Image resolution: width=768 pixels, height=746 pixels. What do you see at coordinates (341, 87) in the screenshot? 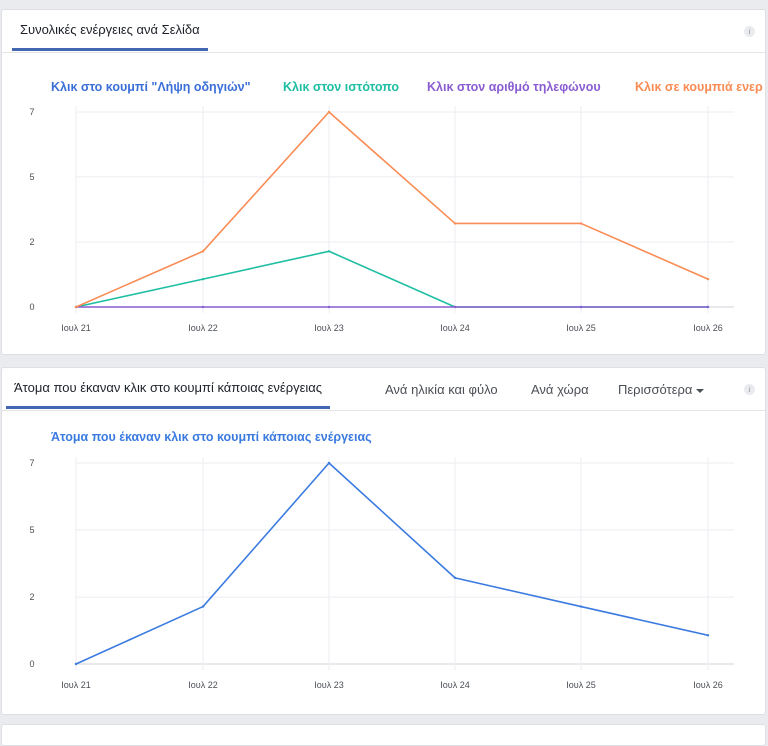
I see `legend-website: Κλικ στον ιστότοπο` at bounding box center [341, 87].